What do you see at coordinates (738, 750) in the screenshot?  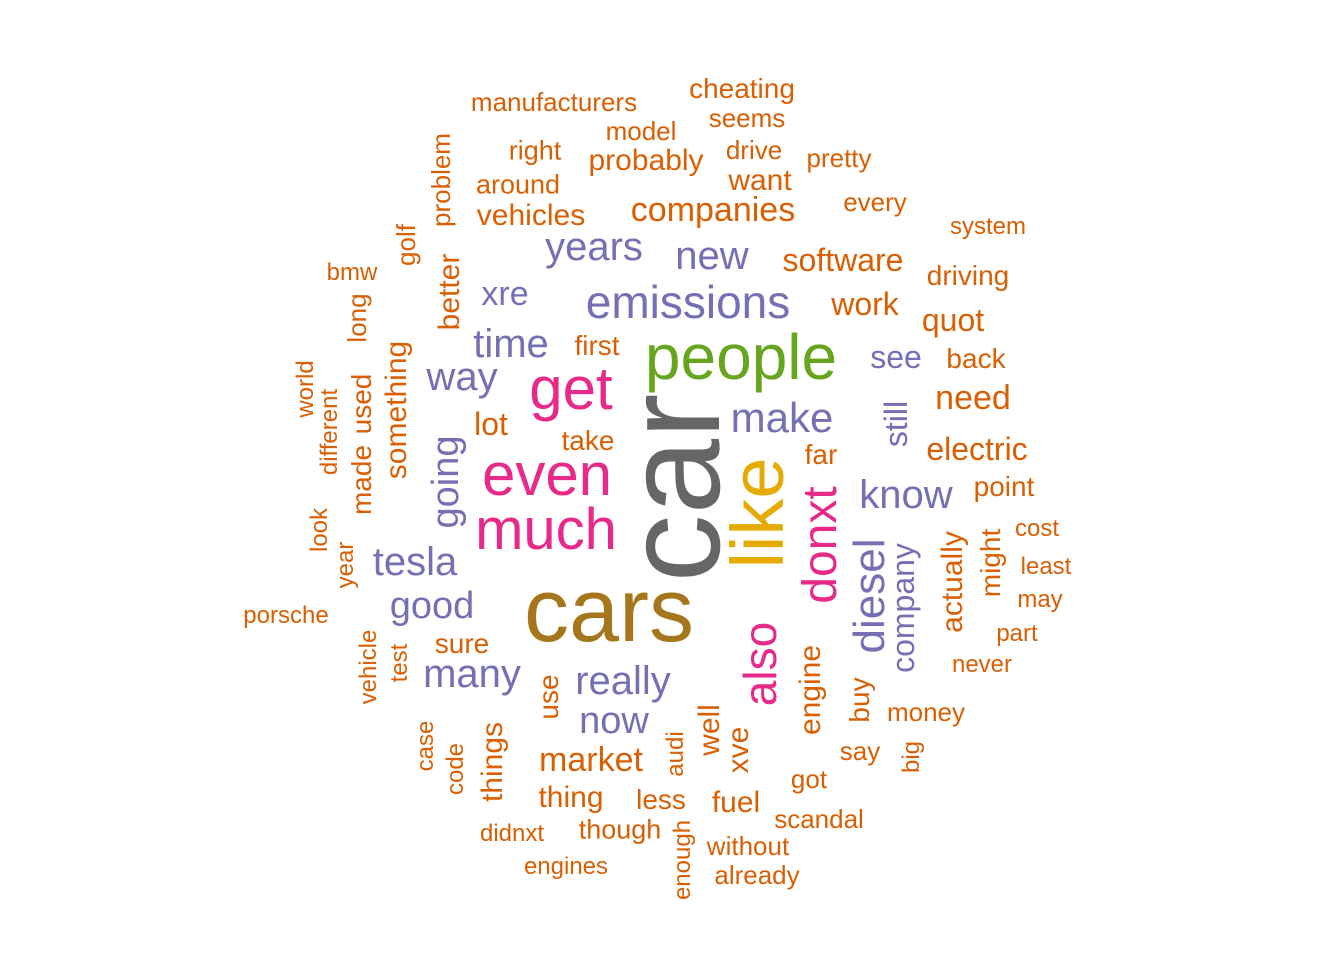 I see `word-xve: xve` at bounding box center [738, 750].